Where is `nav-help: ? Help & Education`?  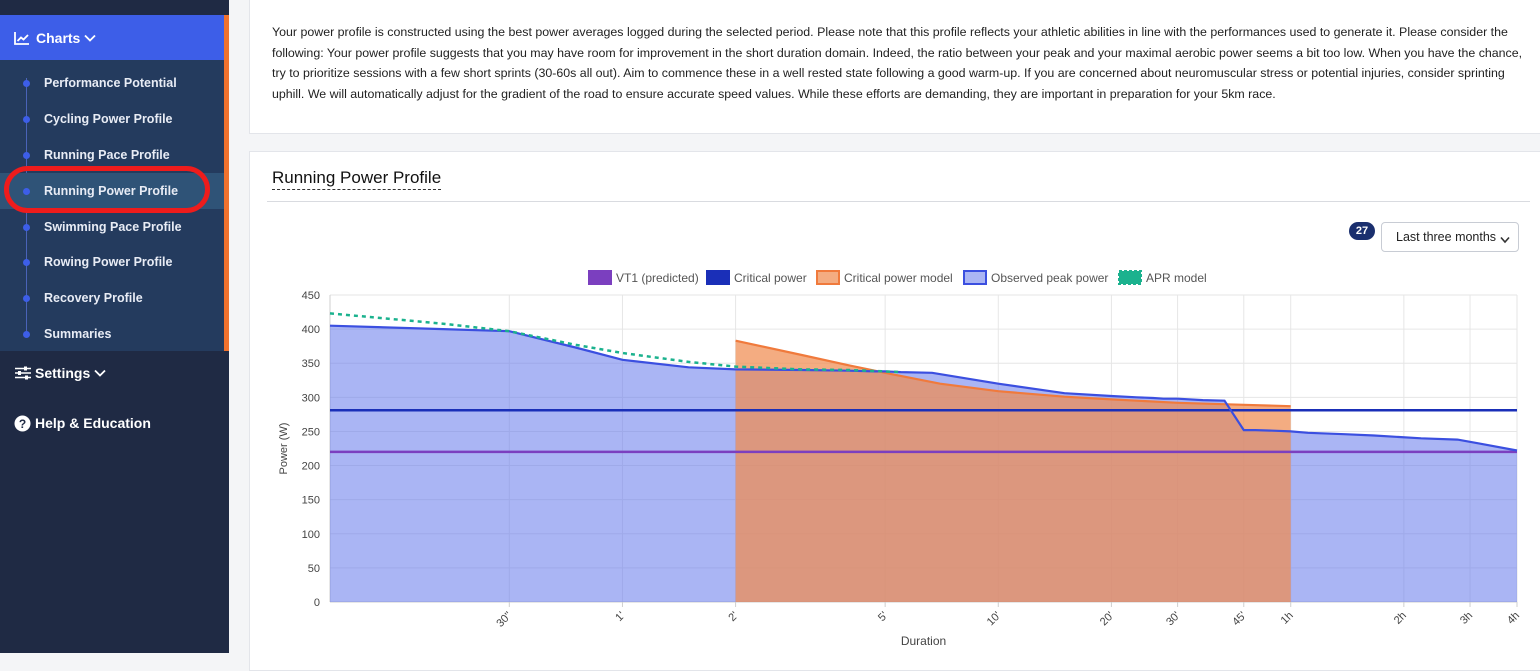
nav-help: ? Help & Education is located at coordinates (112, 423).